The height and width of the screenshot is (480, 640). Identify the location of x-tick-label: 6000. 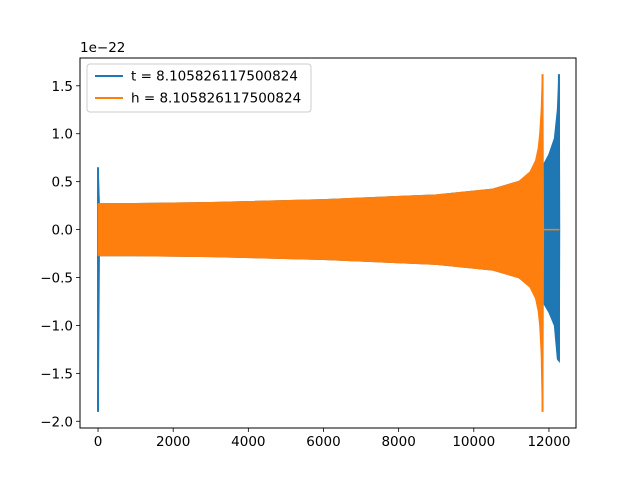
(323, 442).